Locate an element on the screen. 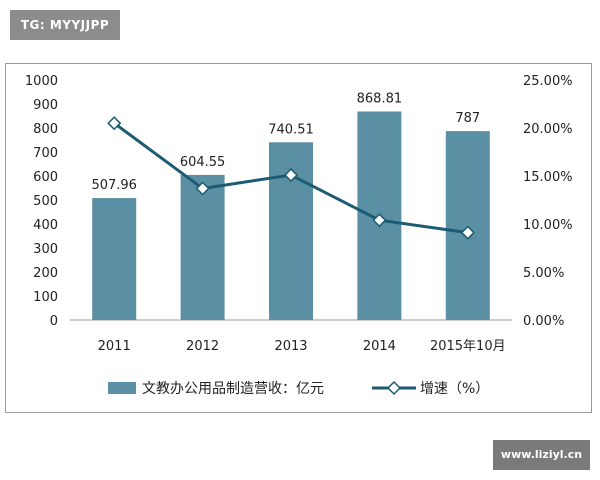 This screenshot has width=600, height=480. bar-data-label: 604.55 is located at coordinates (203, 162).